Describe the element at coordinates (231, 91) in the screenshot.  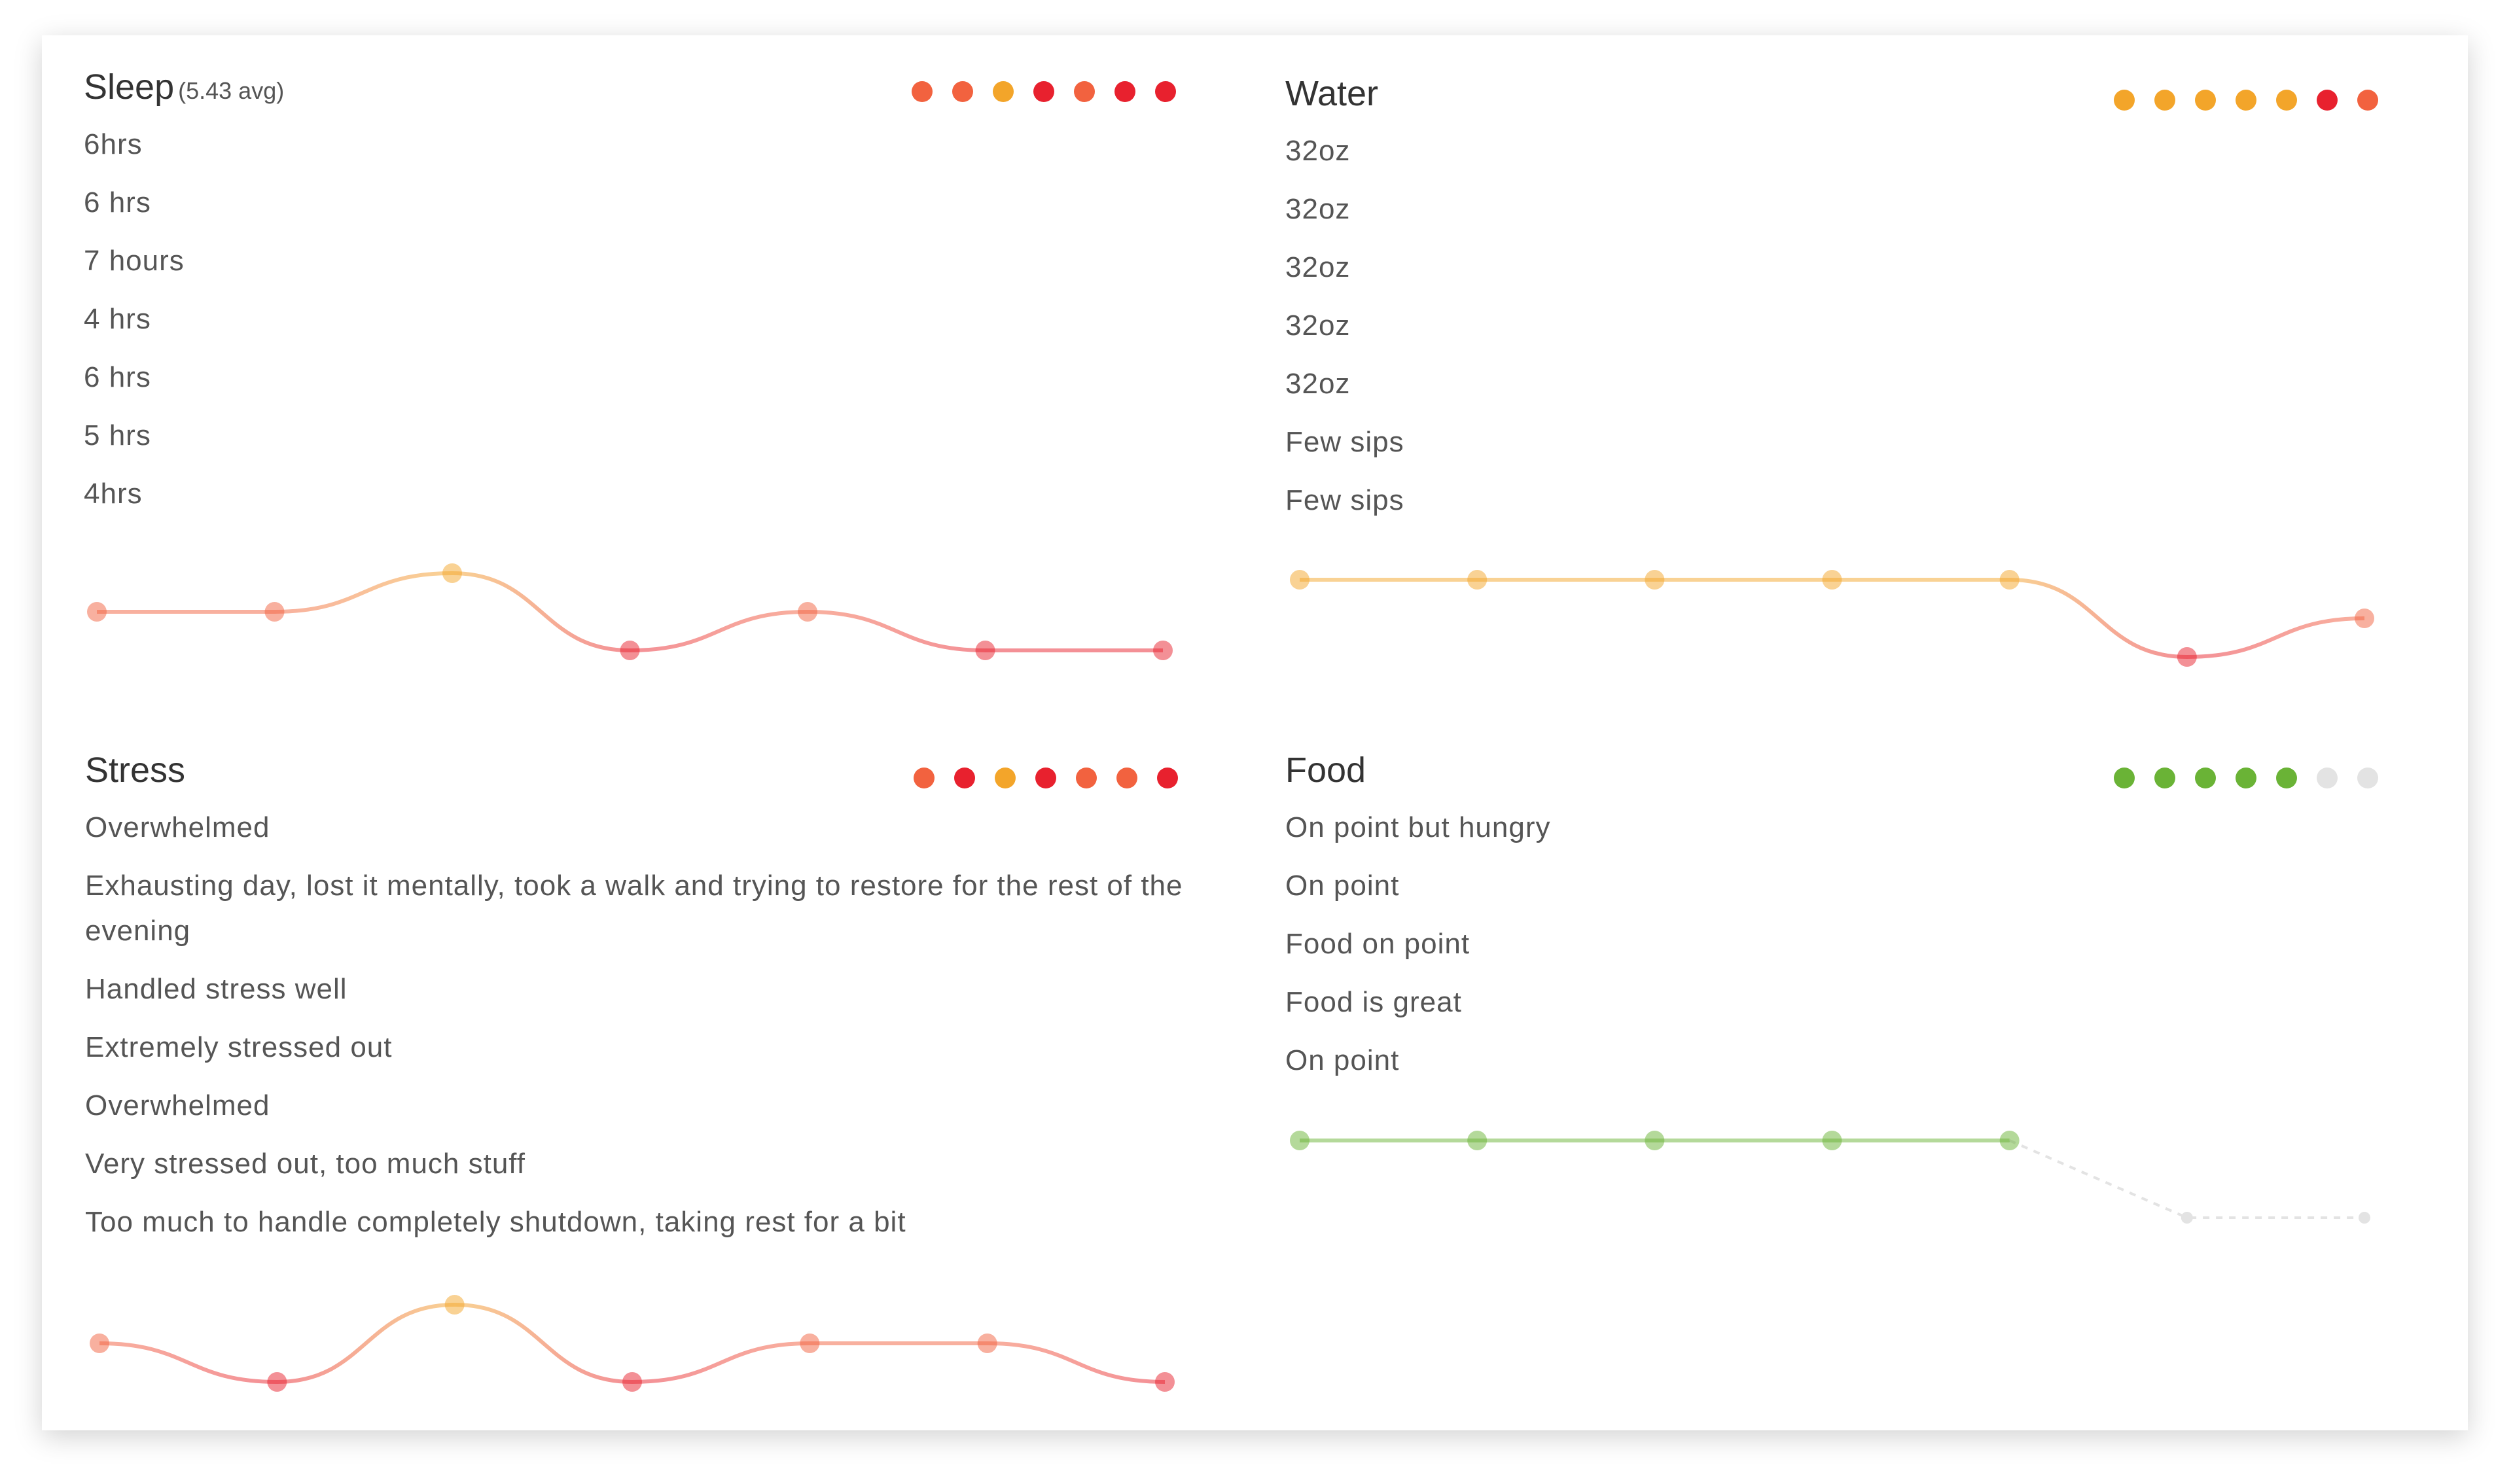
I see `average: (5.43 avg)` at that location.